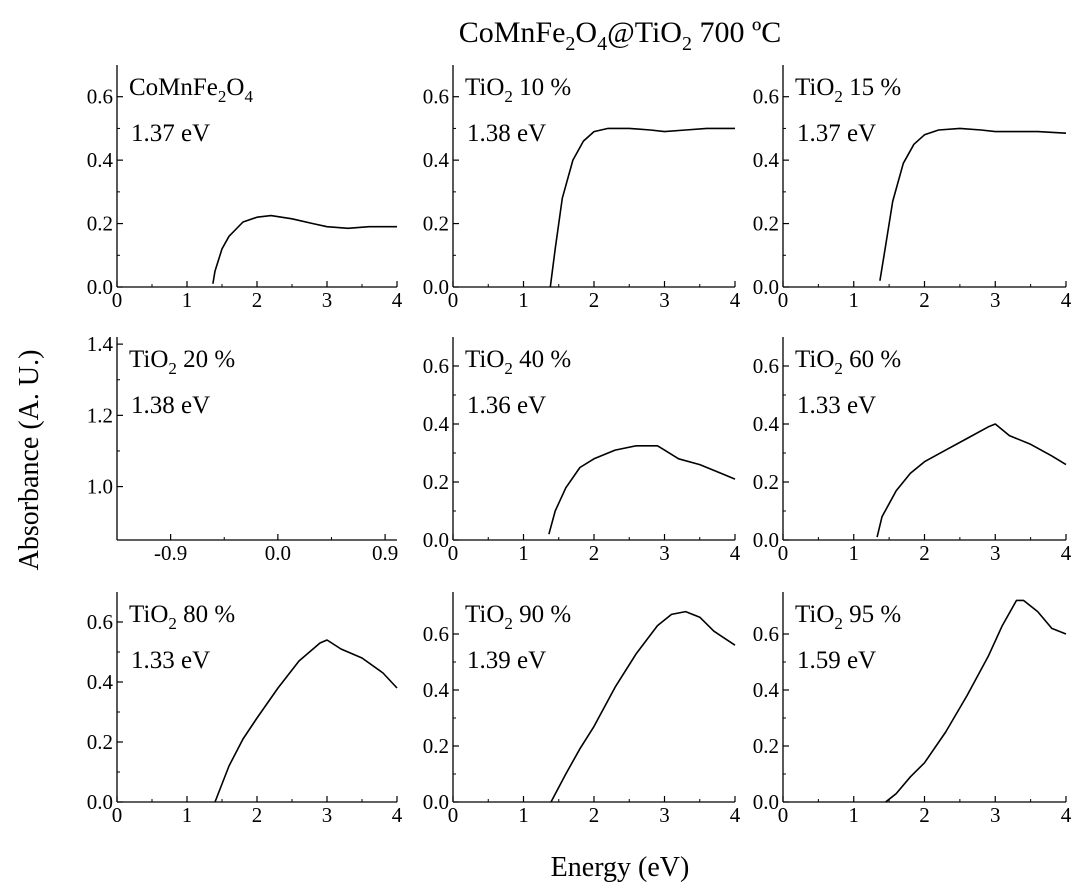 This screenshot has width=1072, height=892. I want to click on panel-7: 0 1 2 3 4 0.0 0.2 0.4 0.6 TiO2 80 % 1.33 eV, so click(245, 709).